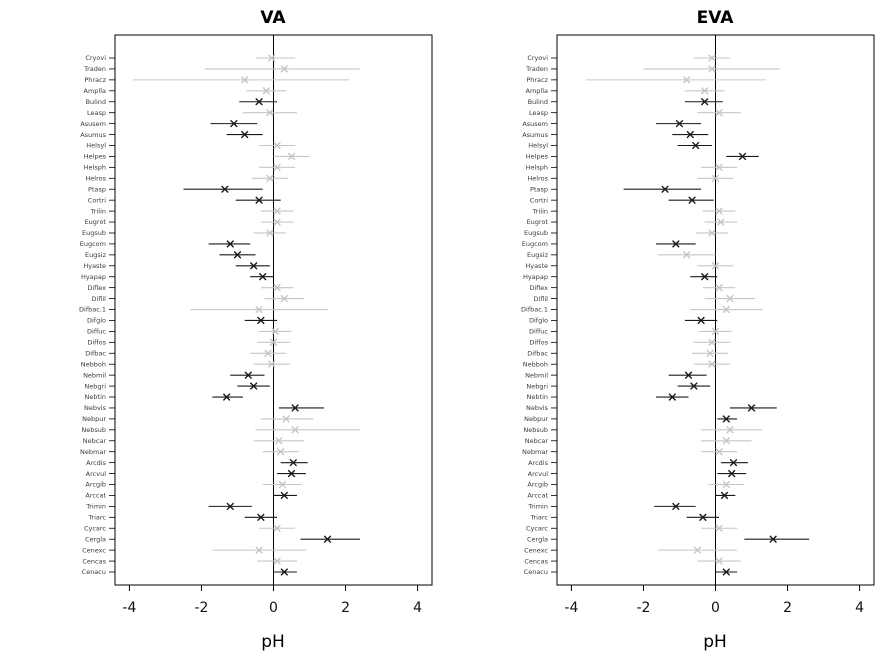 The height and width of the screenshot is (666, 883). What do you see at coordinates (95, 386) in the screenshot?
I see `taxon-label: Nebgri` at bounding box center [95, 386].